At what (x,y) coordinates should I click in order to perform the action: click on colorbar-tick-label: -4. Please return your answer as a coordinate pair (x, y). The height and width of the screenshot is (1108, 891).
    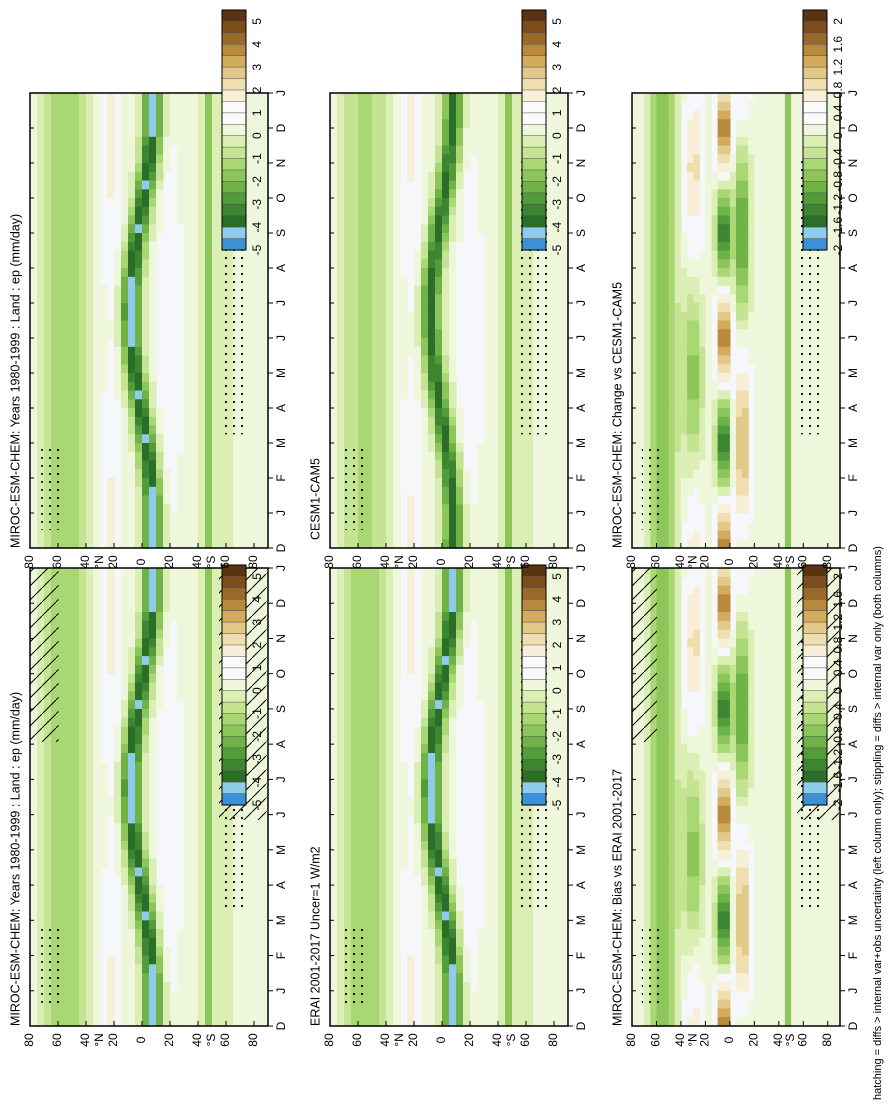
    Looking at the image, I should click on (257, 226).